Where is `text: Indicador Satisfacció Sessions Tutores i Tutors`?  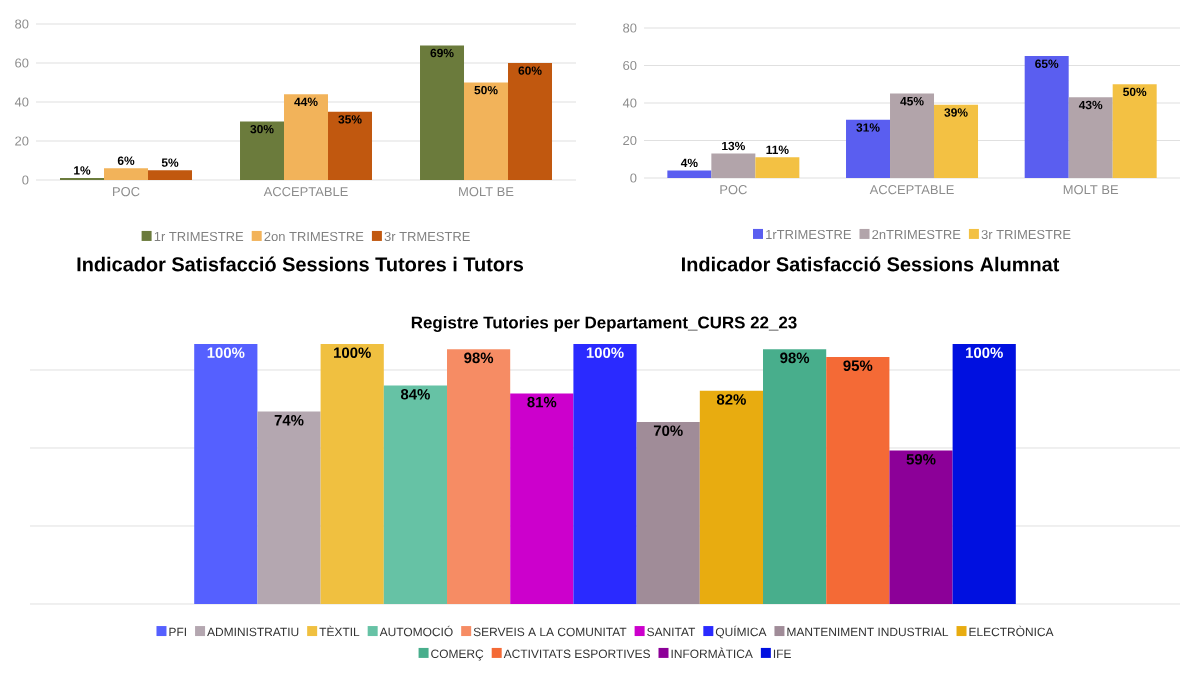 text: Indicador Satisfacció Sessions Tutores i Tutors is located at coordinates (300, 264).